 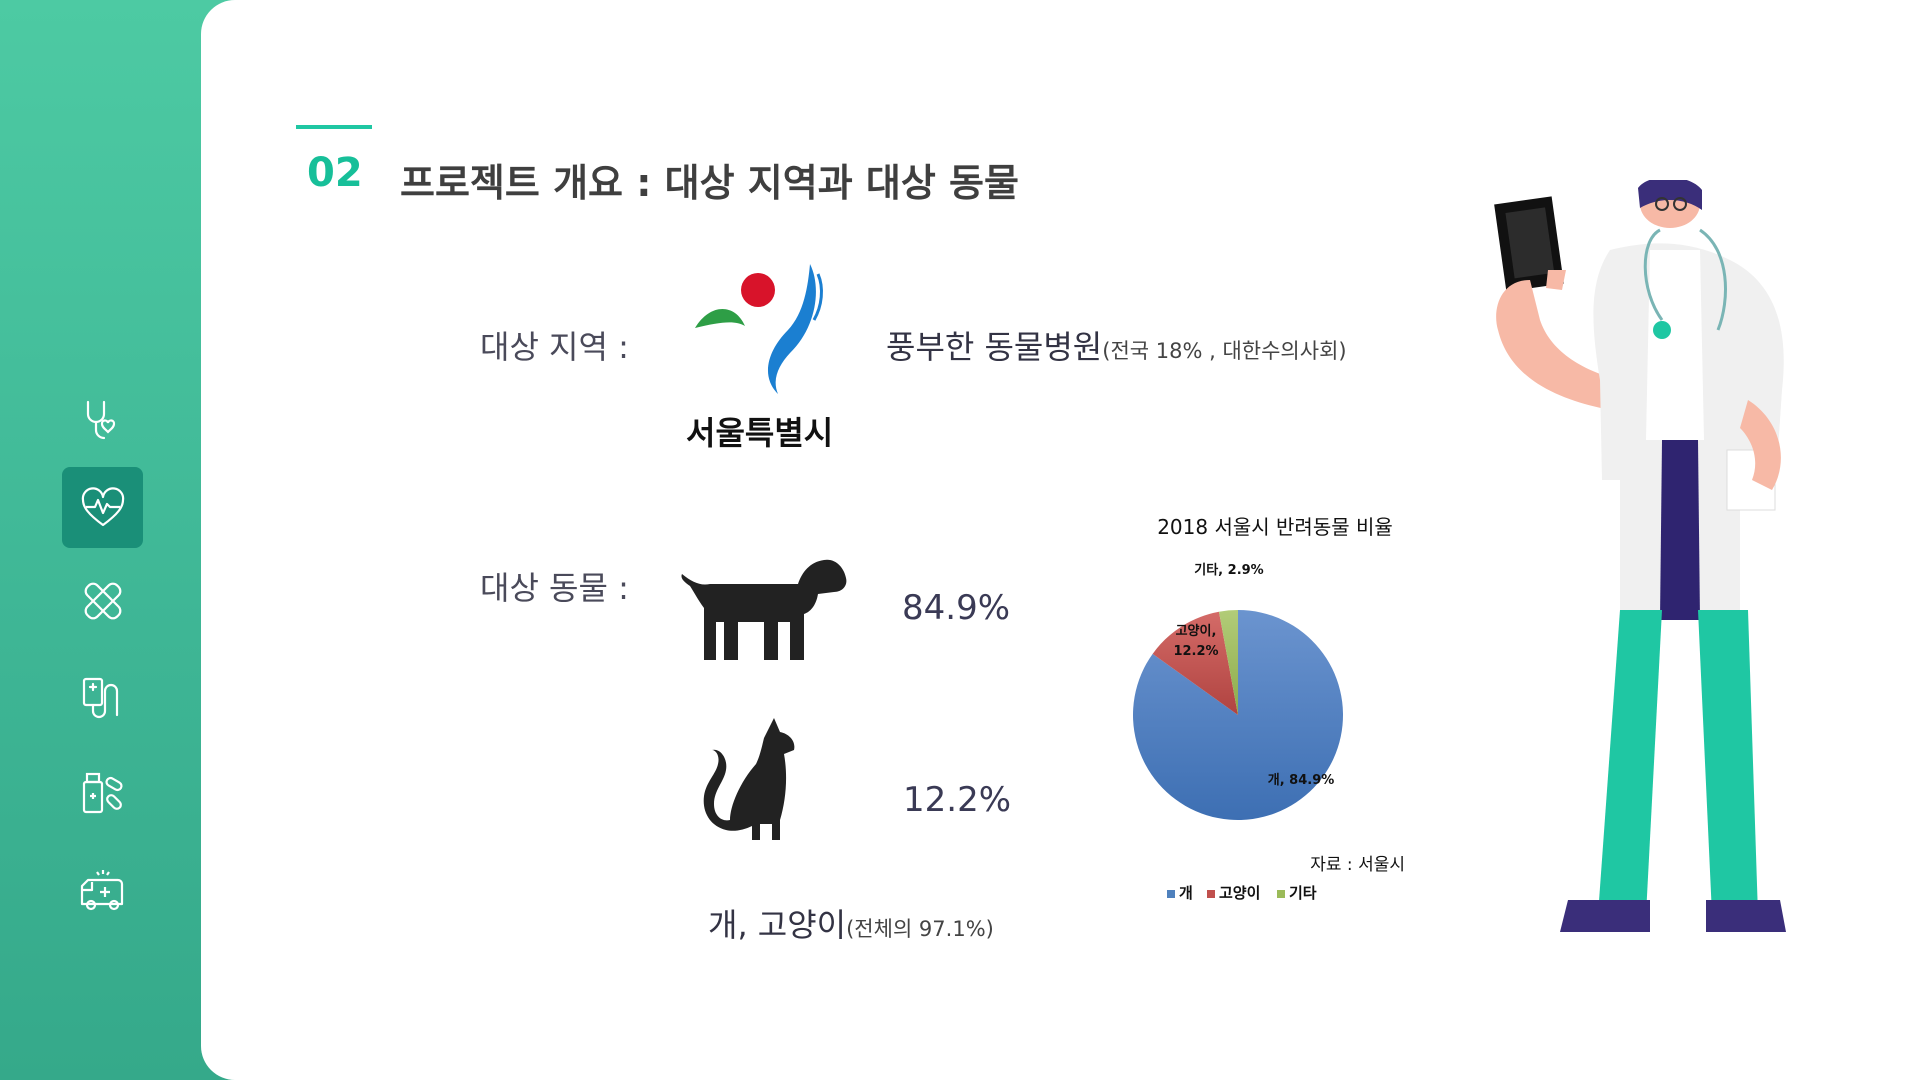 What do you see at coordinates (1239, 893) in the screenshot?
I see `legend-cat: 고양이` at bounding box center [1239, 893].